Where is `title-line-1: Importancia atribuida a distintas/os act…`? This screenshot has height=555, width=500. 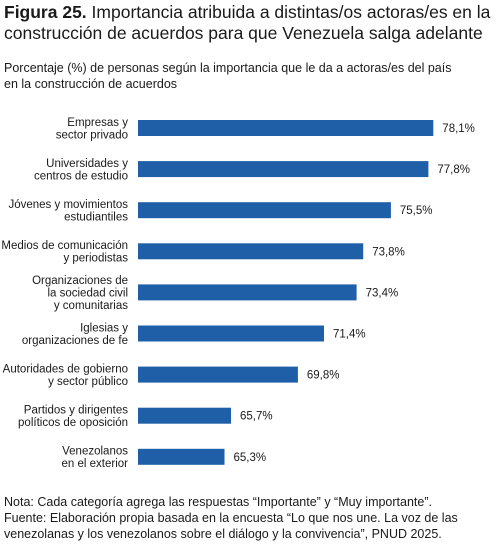 title-line-1: Importancia atribuida a distintas/os act… is located at coordinates (291, 12).